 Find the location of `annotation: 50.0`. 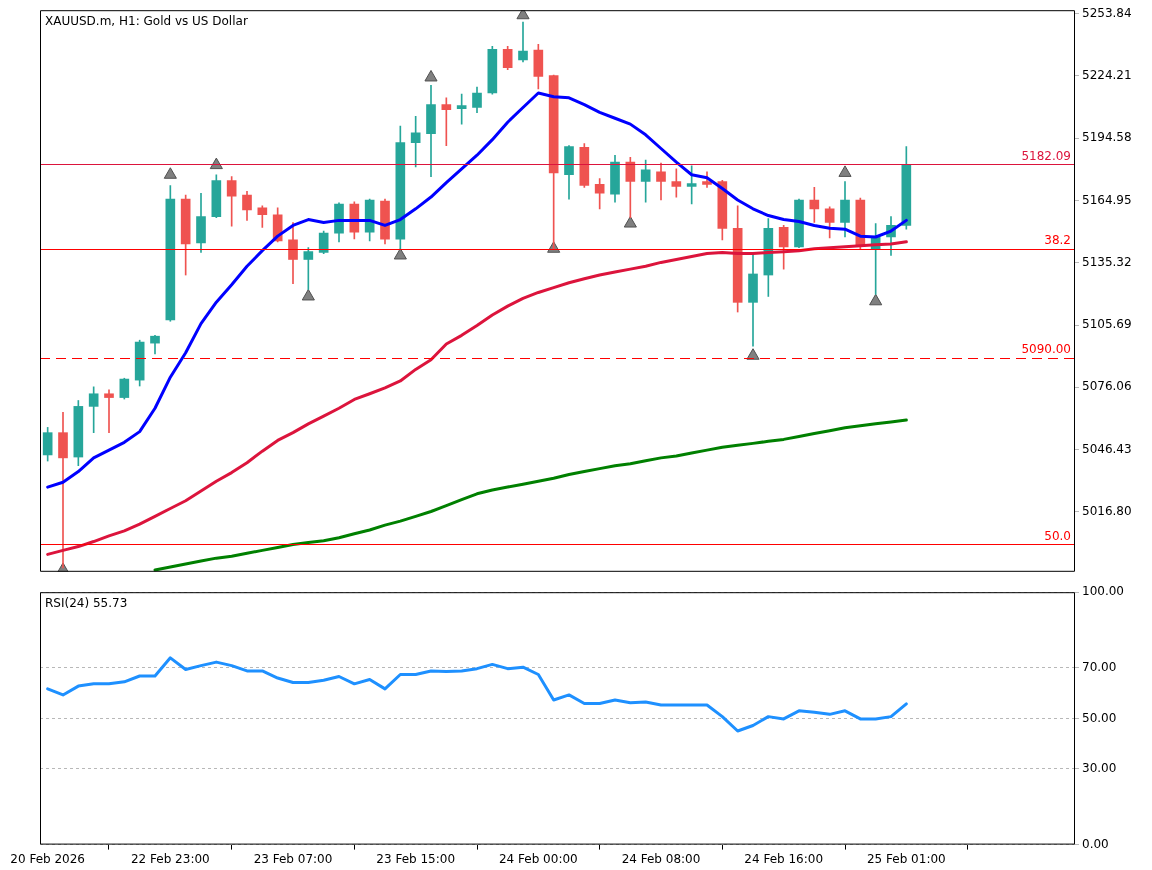

annotation: 50.0 is located at coordinates (1057, 535).